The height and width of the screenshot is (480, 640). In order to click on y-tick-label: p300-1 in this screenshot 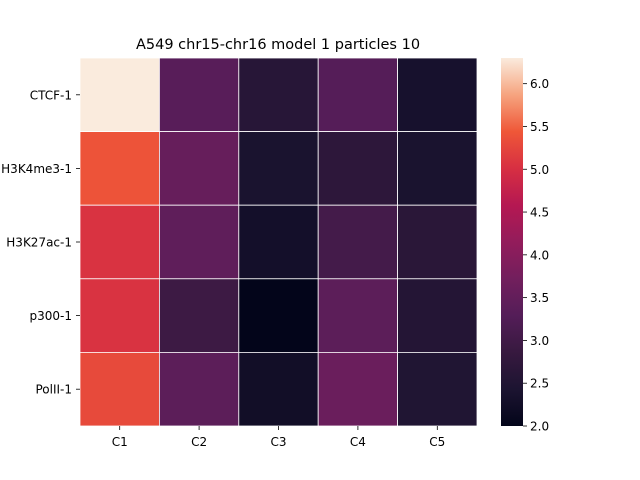, I will do `click(51, 316)`.